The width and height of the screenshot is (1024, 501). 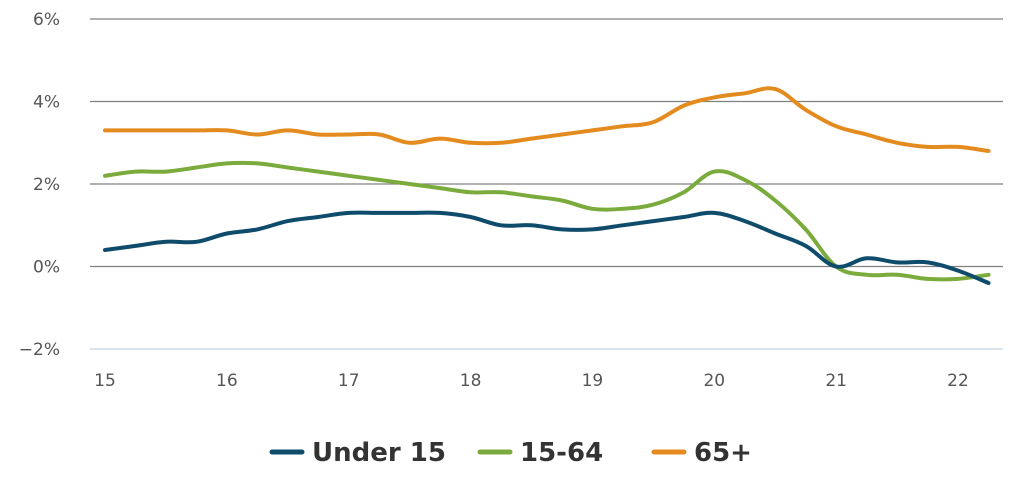 What do you see at coordinates (379, 453) in the screenshot?
I see `legend-label: Under 15` at bounding box center [379, 453].